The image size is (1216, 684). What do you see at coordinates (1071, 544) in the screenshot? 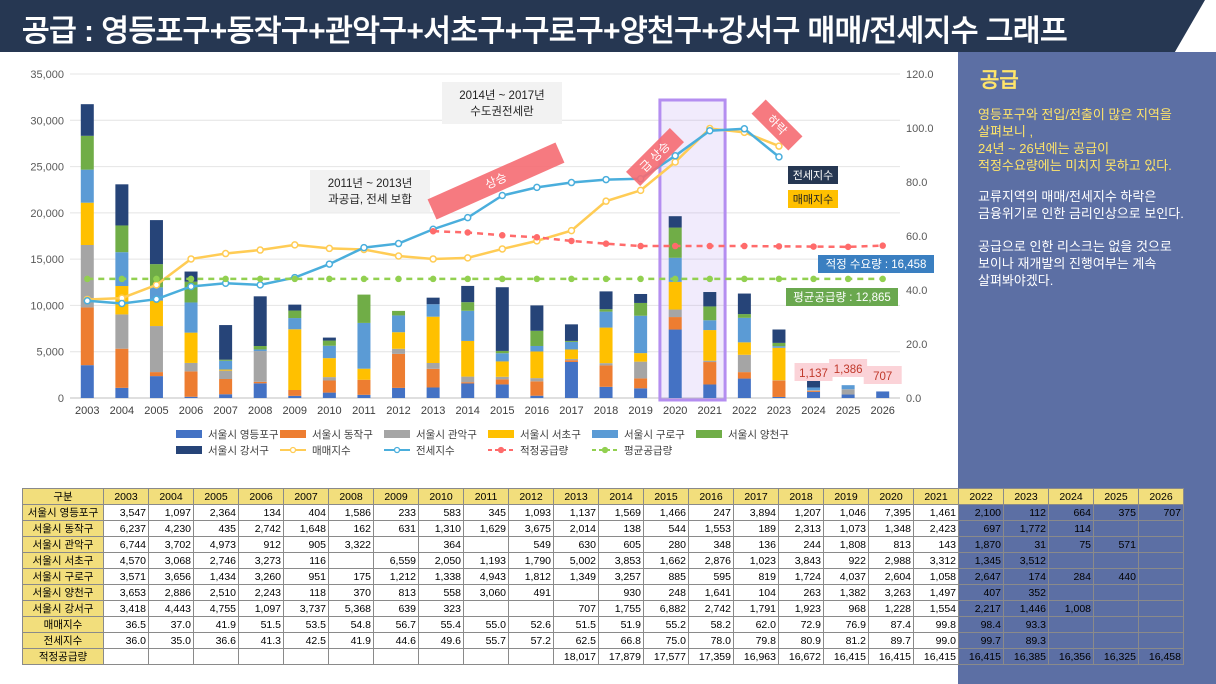
I see `table-cell: 75` at bounding box center [1071, 544].